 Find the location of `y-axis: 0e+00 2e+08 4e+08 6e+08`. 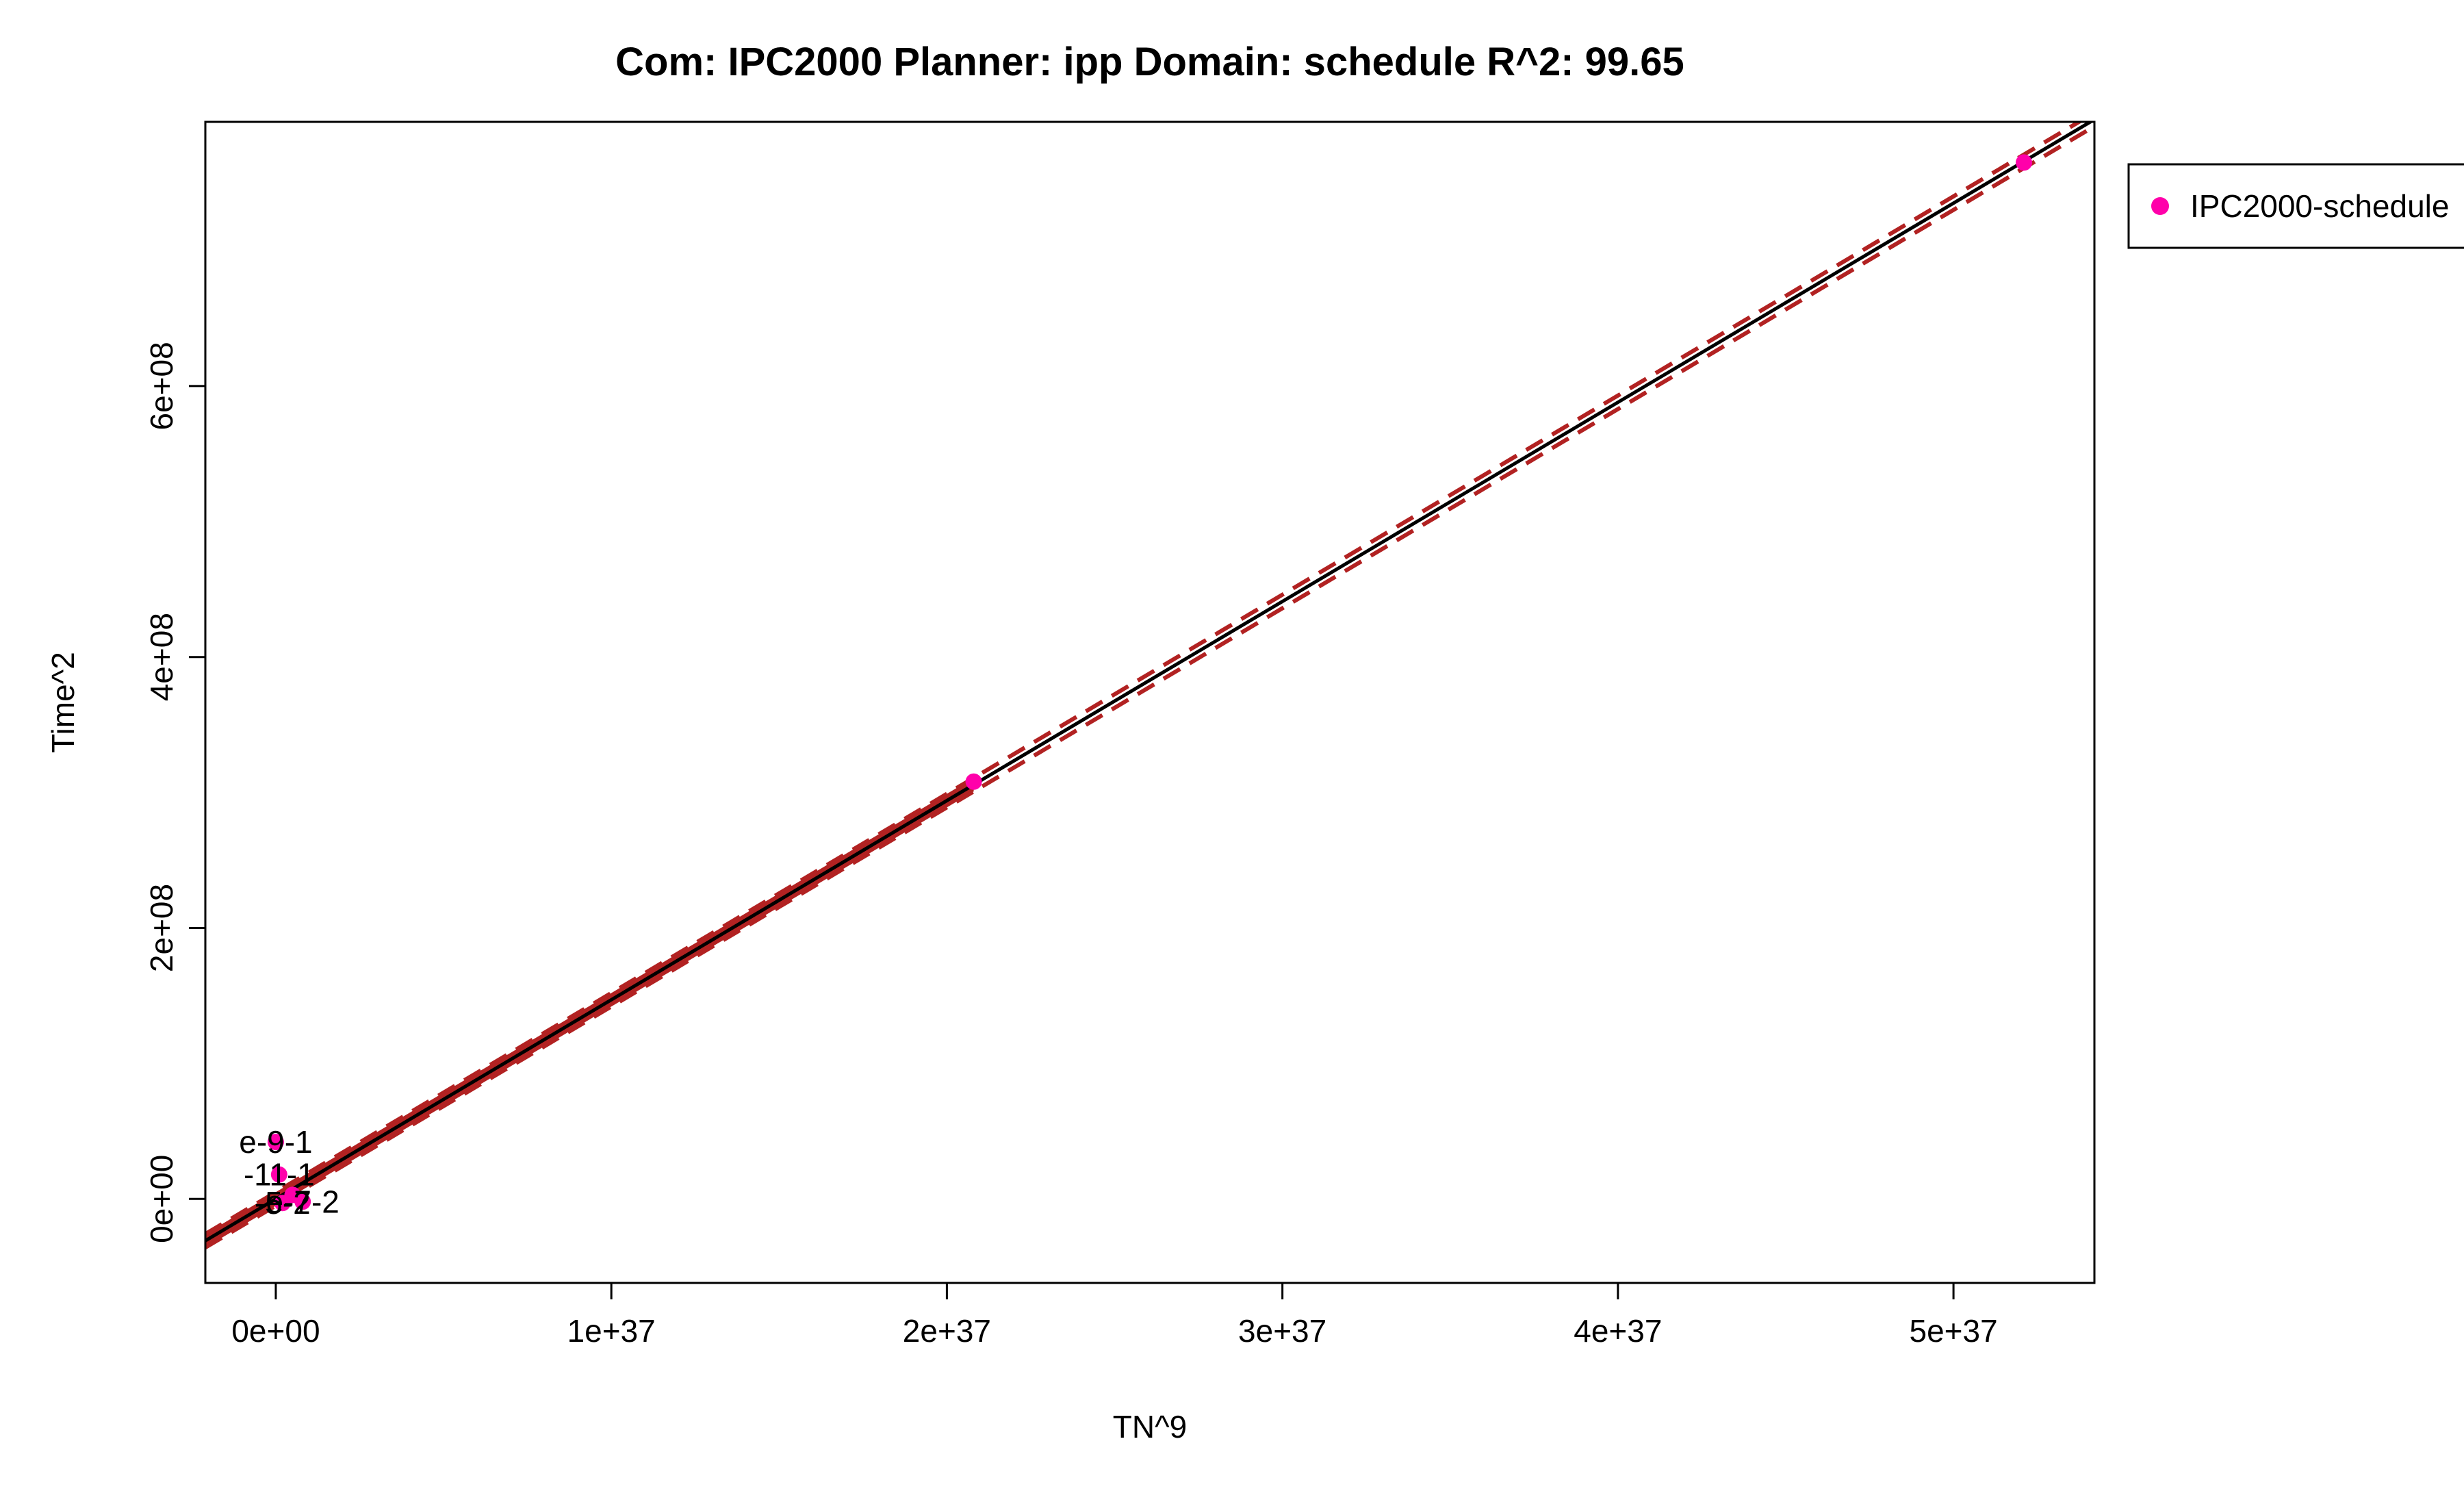

y-axis: 0e+00 2e+08 4e+08 6e+08 is located at coordinates (174, 792).